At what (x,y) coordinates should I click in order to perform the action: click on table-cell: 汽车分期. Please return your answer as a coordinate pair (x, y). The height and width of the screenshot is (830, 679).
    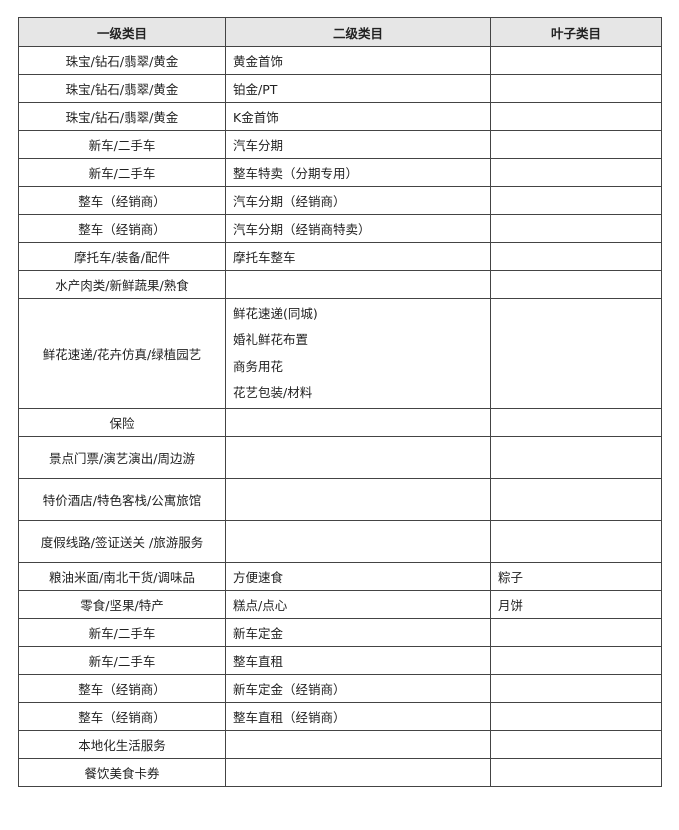
    Looking at the image, I should click on (358, 144).